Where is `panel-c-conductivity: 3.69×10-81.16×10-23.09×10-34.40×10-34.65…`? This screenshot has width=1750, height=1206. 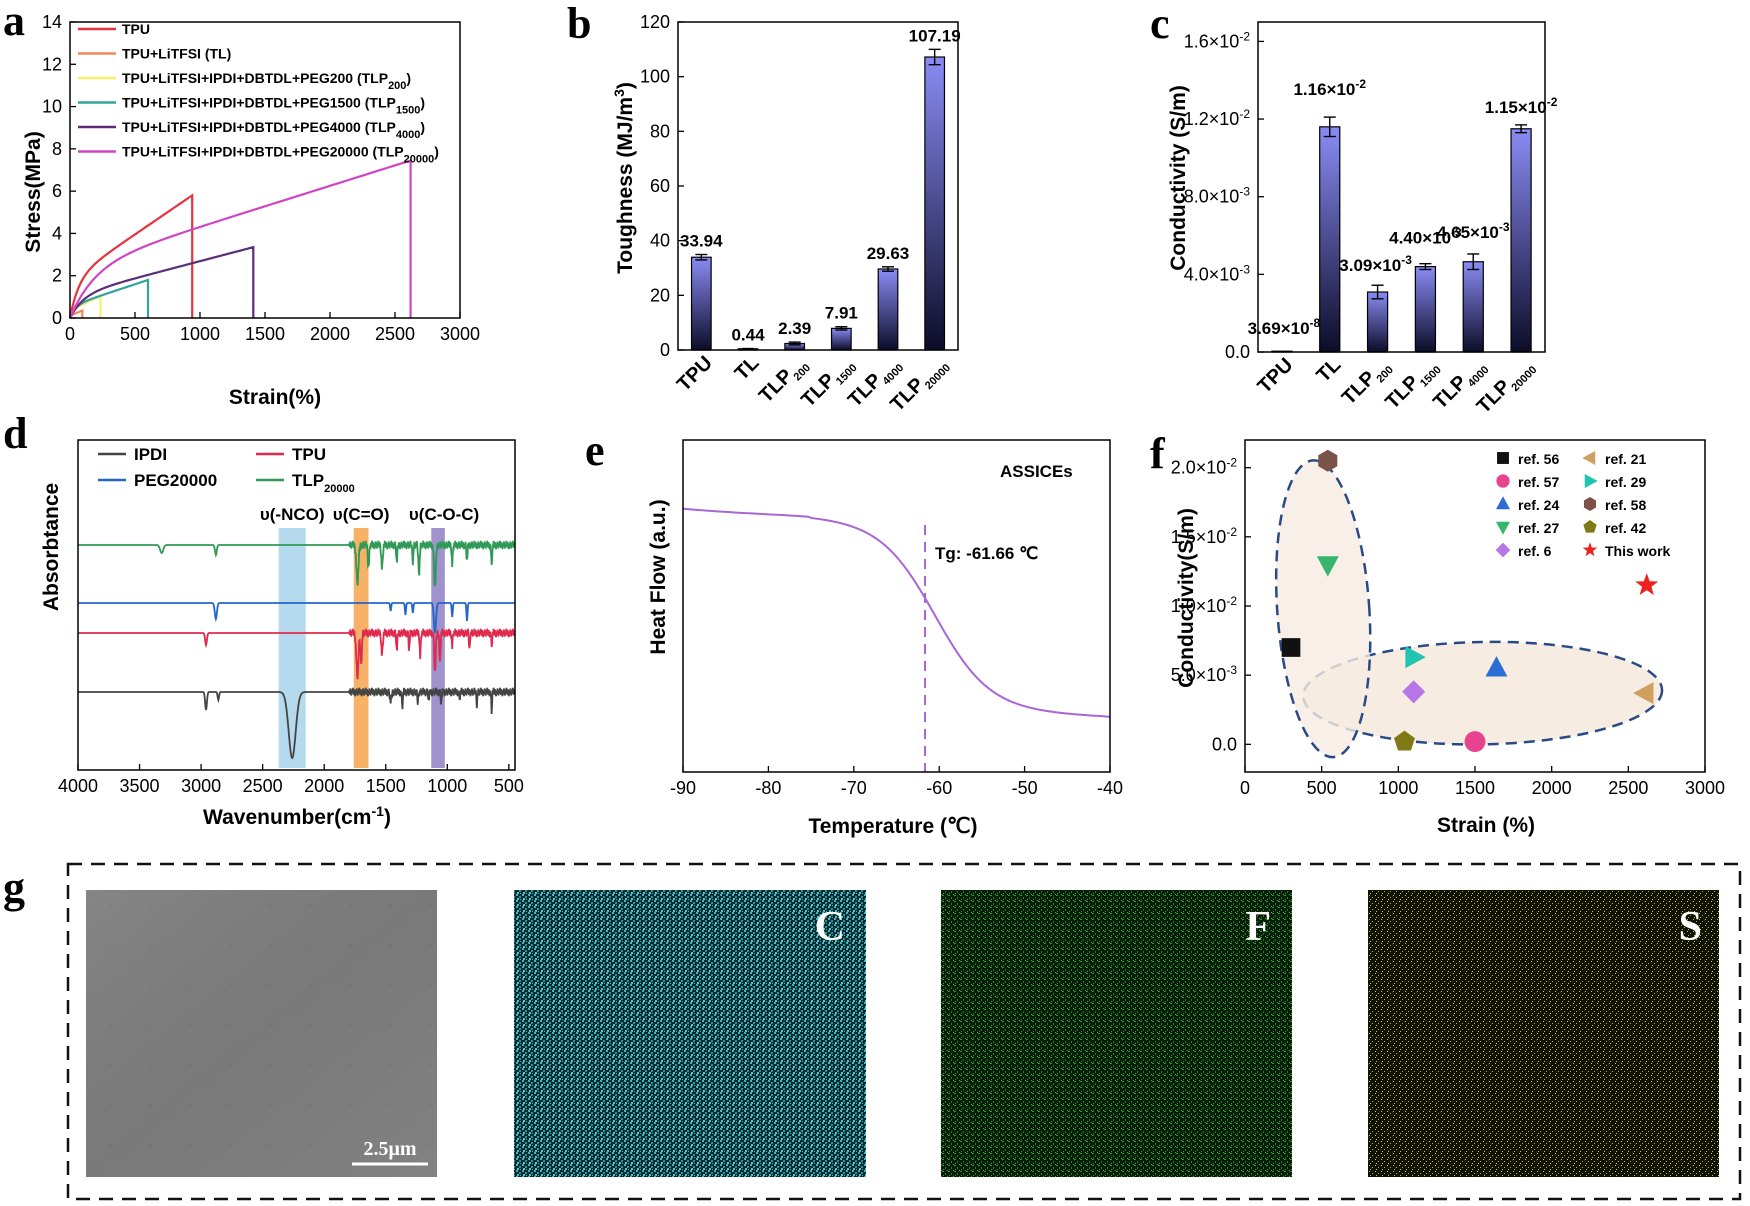 panel-c-conductivity: 3.69×10-81.16×10-23.09×10-34.40×10-34.65… is located at coordinates (1362, 219).